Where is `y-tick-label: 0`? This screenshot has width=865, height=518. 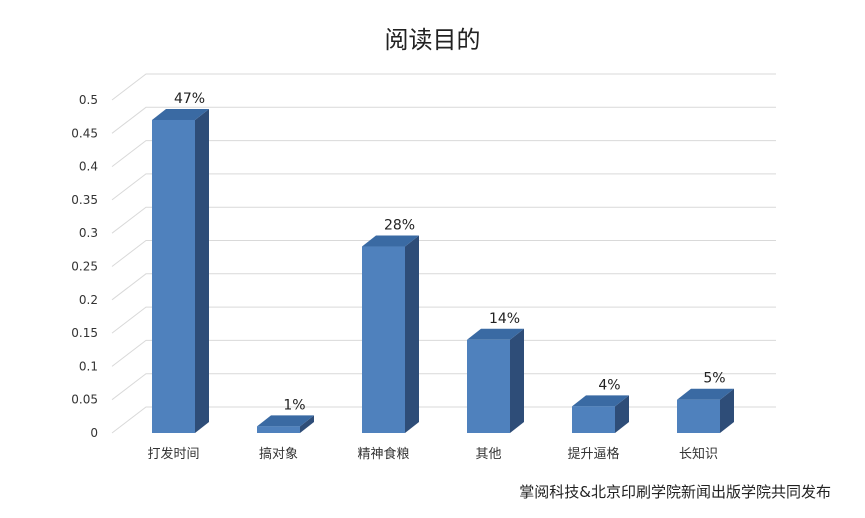 y-tick-label: 0 is located at coordinates (94, 433).